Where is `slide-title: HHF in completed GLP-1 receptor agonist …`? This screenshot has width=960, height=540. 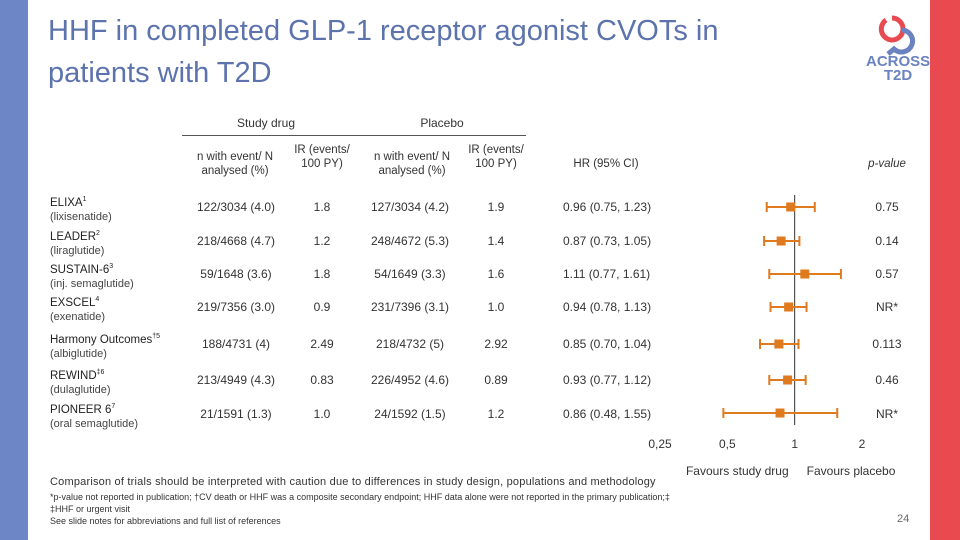 slide-title: HHF in completed GLP-1 receptor agonist … is located at coordinates (383, 52).